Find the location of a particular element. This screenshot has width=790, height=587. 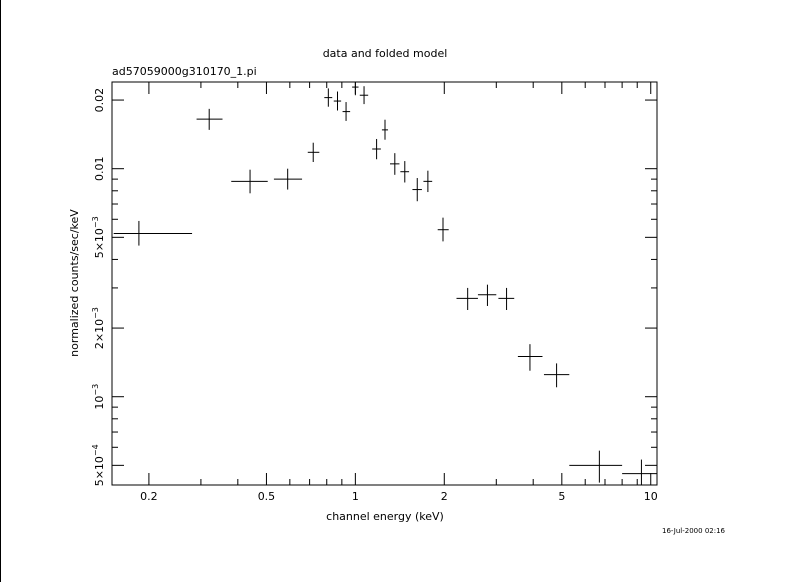

y-tick-label: 0.02 is located at coordinates (99, 100).